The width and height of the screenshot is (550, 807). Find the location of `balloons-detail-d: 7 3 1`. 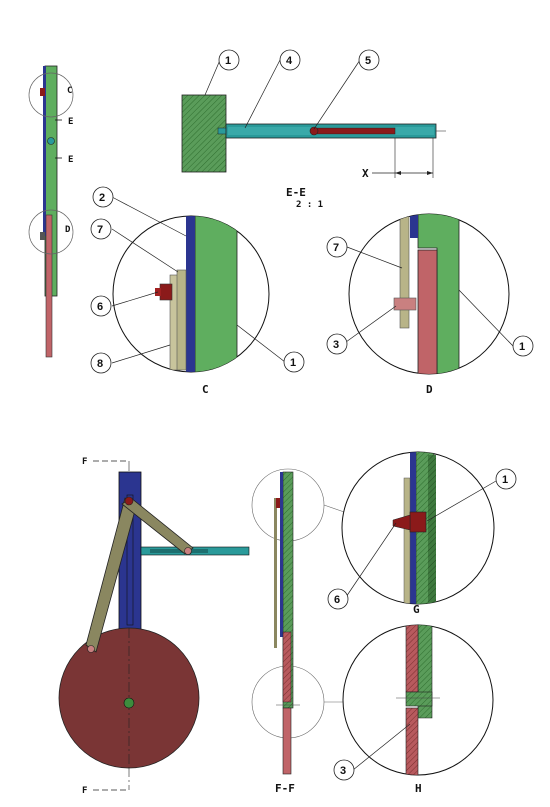

balloons-detail-d: 7 3 1 is located at coordinates (430, 296).